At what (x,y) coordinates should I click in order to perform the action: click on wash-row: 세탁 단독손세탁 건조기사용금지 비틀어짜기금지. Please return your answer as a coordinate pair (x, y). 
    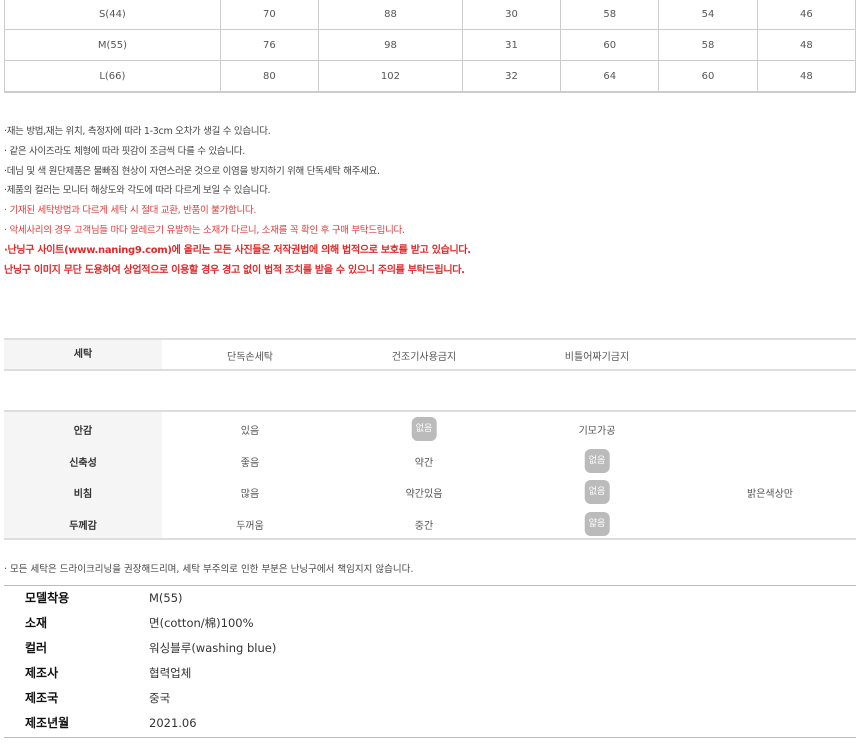
    Looking at the image, I should click on (430, 354).